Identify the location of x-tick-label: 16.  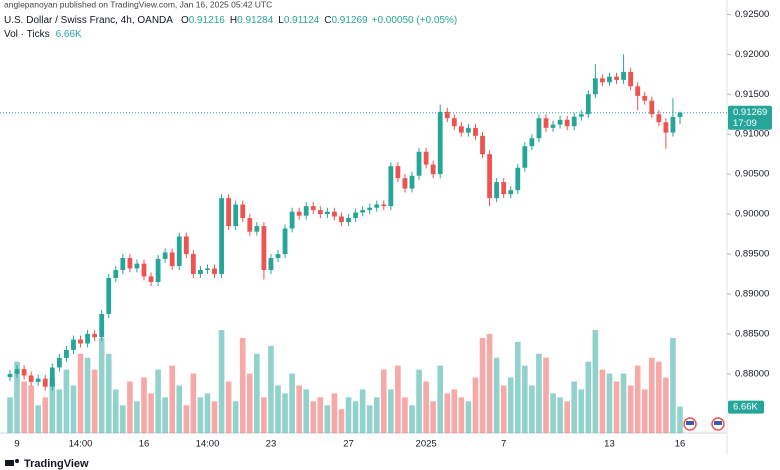
(144, 444).